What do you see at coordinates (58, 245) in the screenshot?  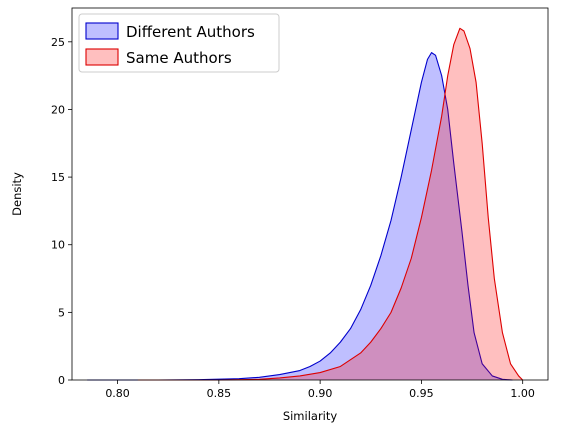 I see `y-tick-label: 10` at bounding box center [58, 245].